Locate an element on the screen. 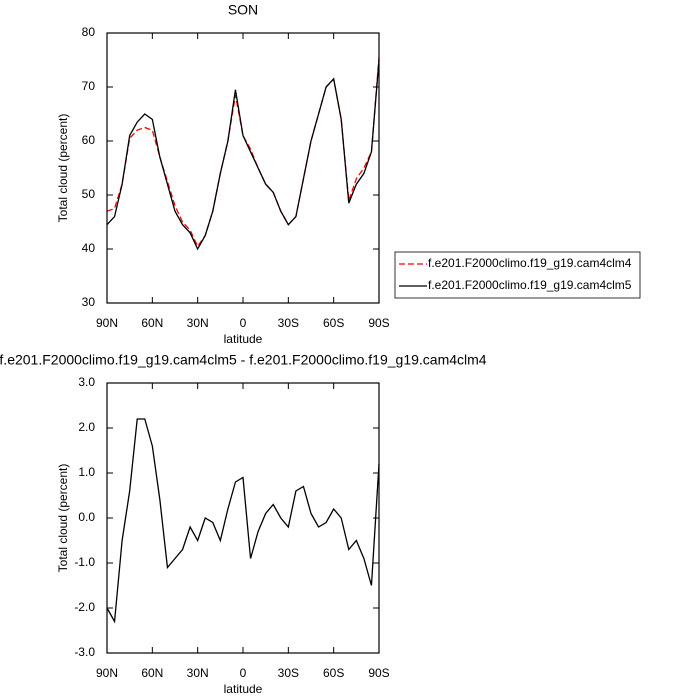 The image size is (700, 700). y-tick-label: 30 is located at coordinates (89, 302).